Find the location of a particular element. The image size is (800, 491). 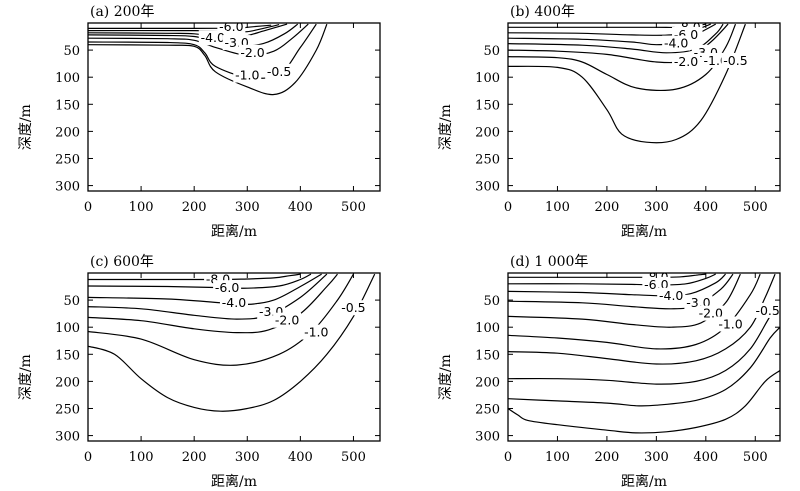

contour-label: -6.0 is located at coordinates (227, 287).